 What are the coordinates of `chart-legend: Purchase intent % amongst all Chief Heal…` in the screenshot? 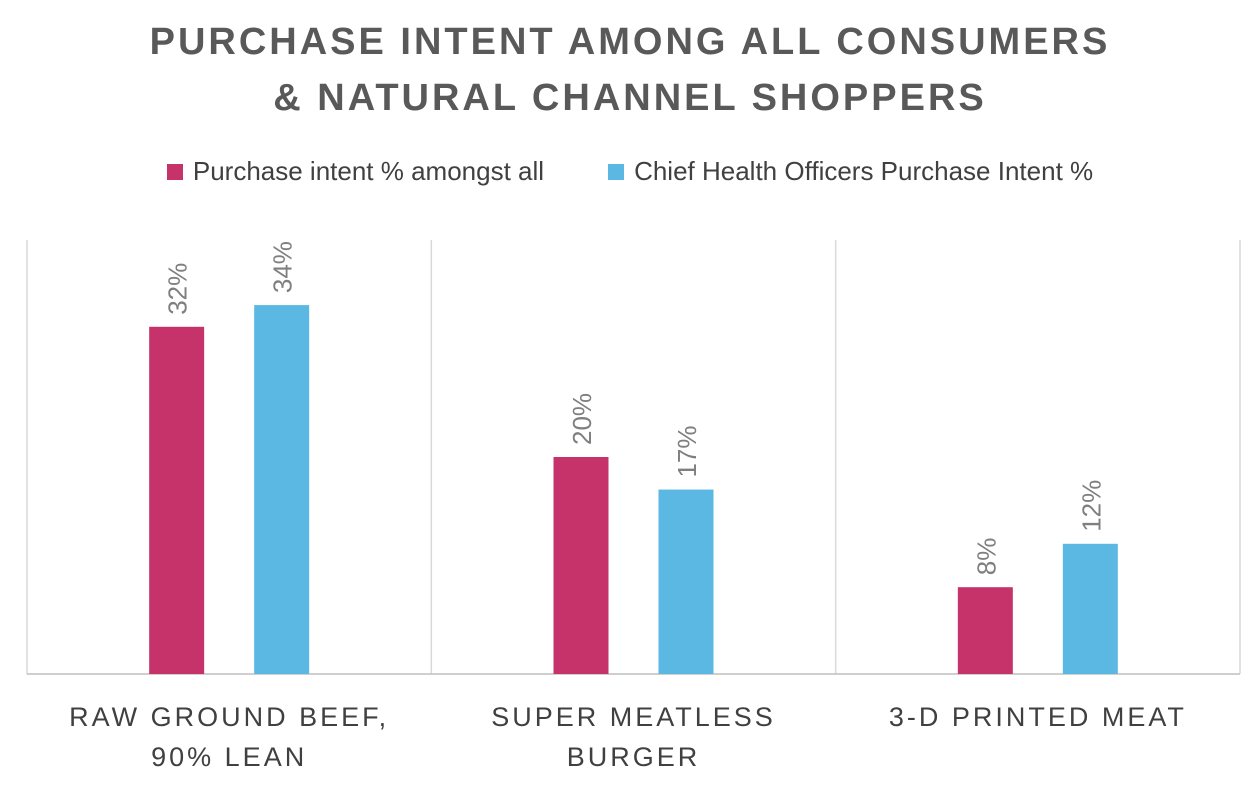 It's located at (630, 171).